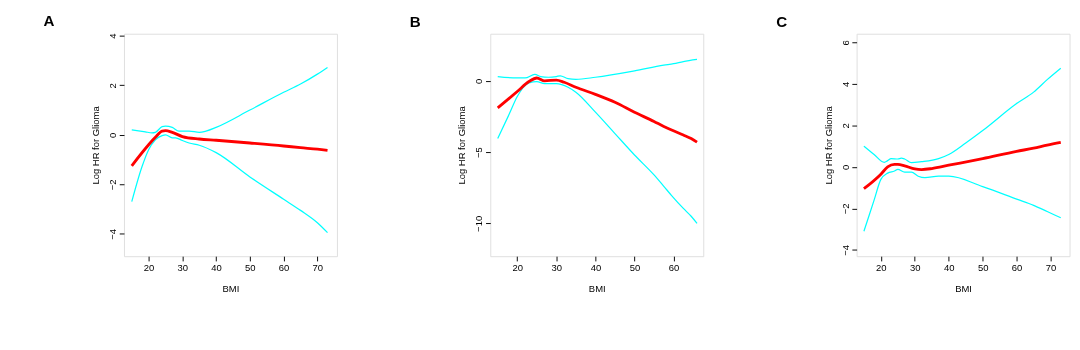 The width and height of the screenshot is (1080, 350). I want to click on chart-title: C, so click(782, 22).